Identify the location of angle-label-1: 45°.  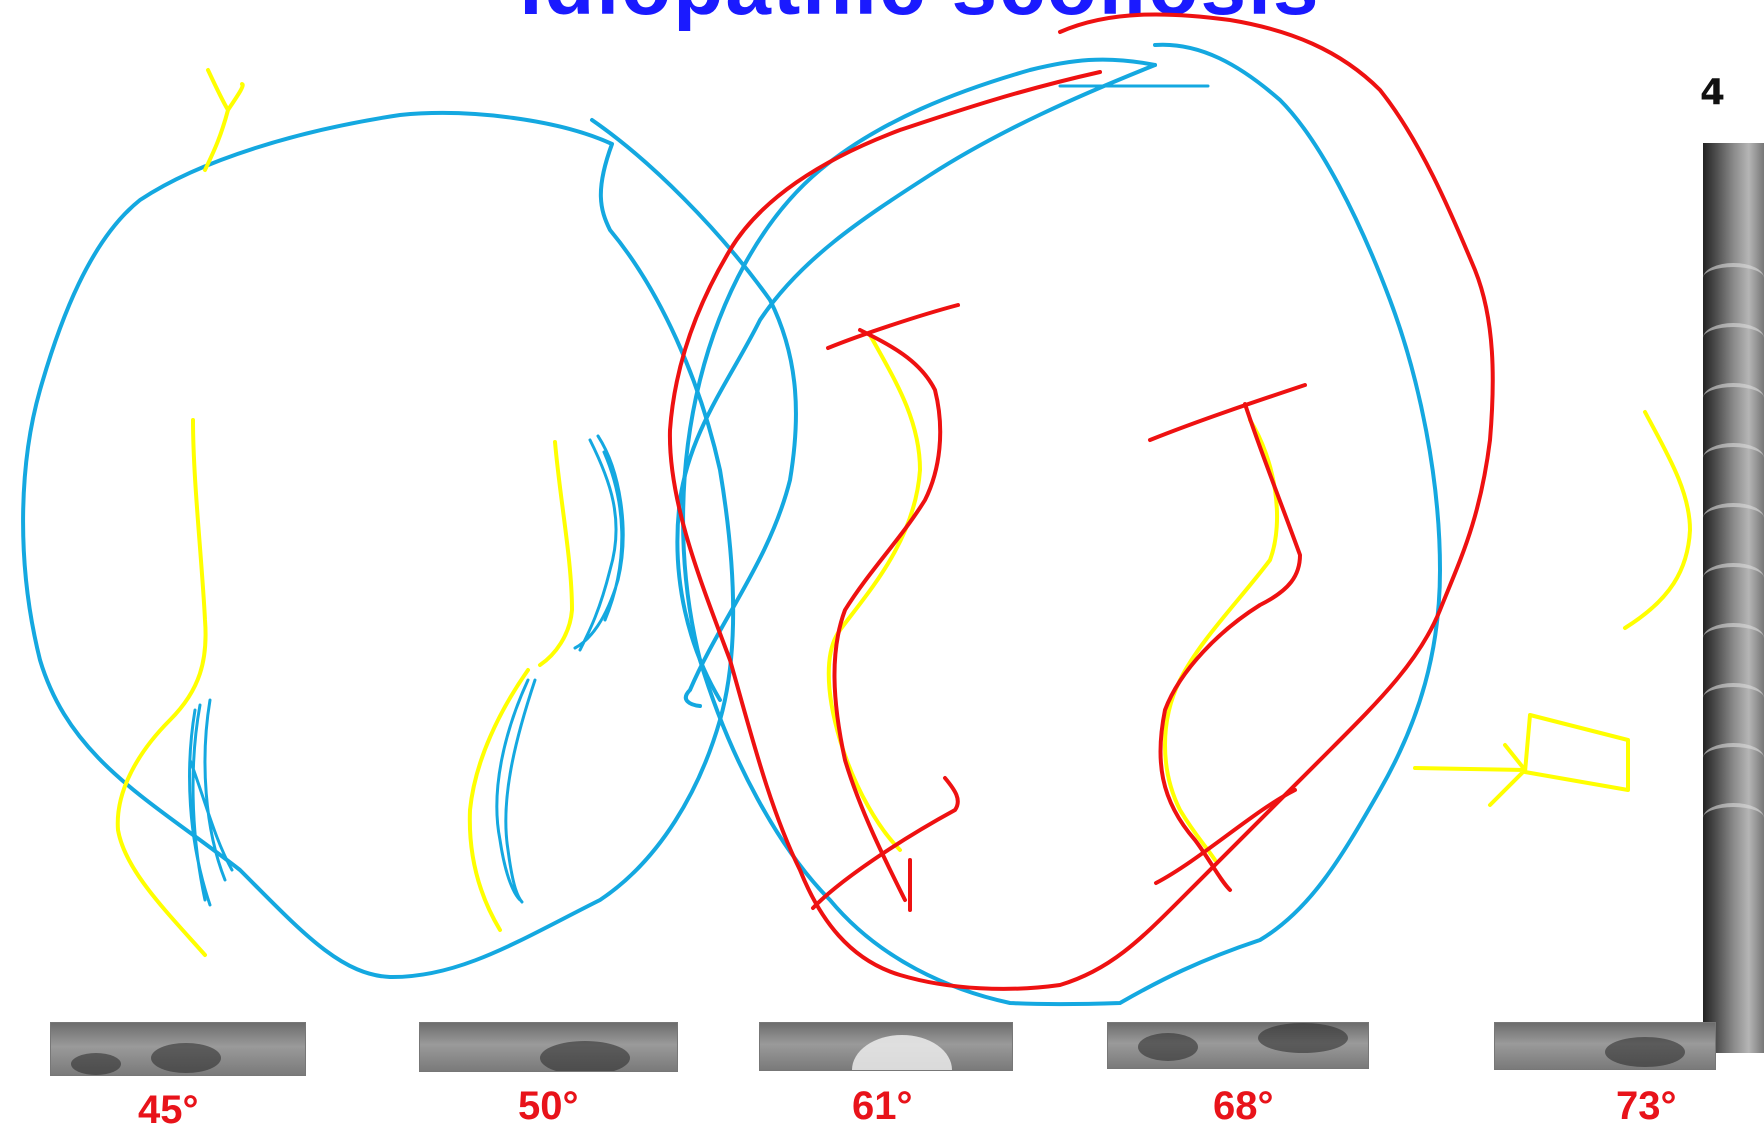
(168, 1110).